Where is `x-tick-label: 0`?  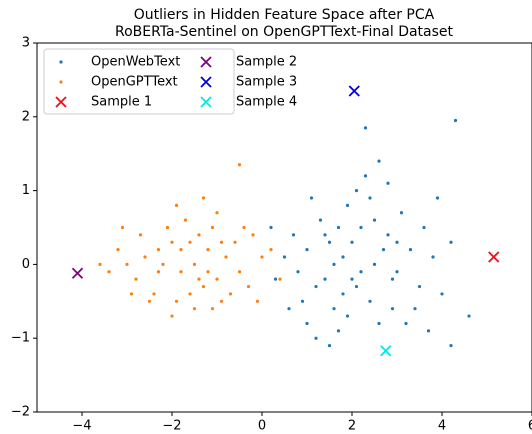 x-tick-label: 0 is located at coordinates (262, 426).